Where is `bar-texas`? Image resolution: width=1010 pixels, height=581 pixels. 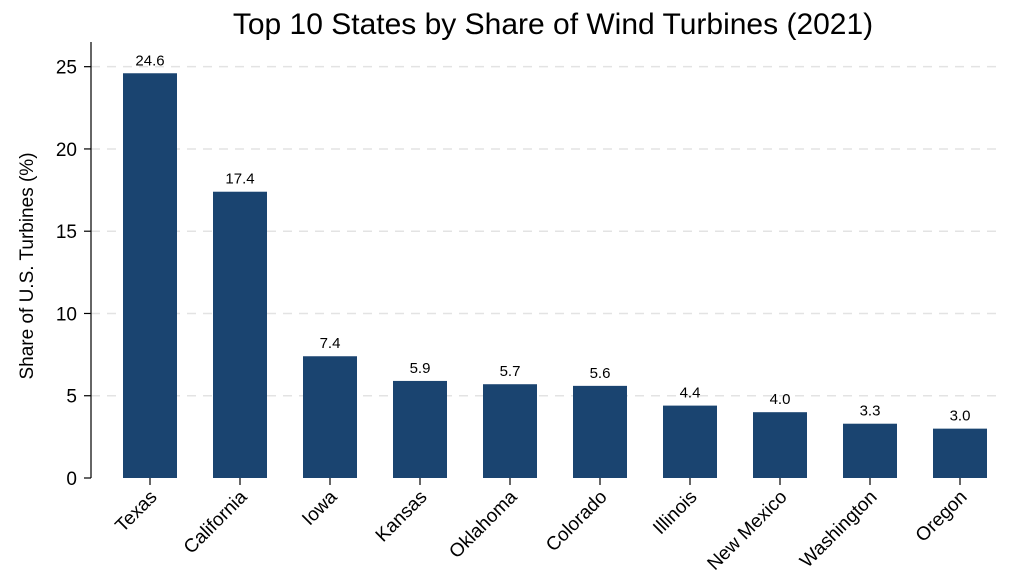 bar-texas is located at coordinates (150, 275).